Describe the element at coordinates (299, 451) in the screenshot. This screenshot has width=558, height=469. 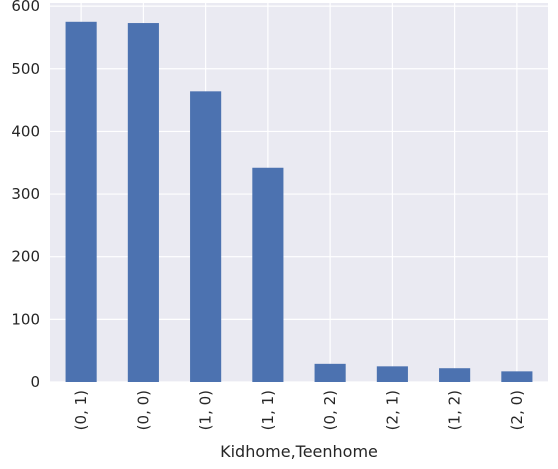
I see `x-axis-label: Kidhome,Teenhome` at that location.